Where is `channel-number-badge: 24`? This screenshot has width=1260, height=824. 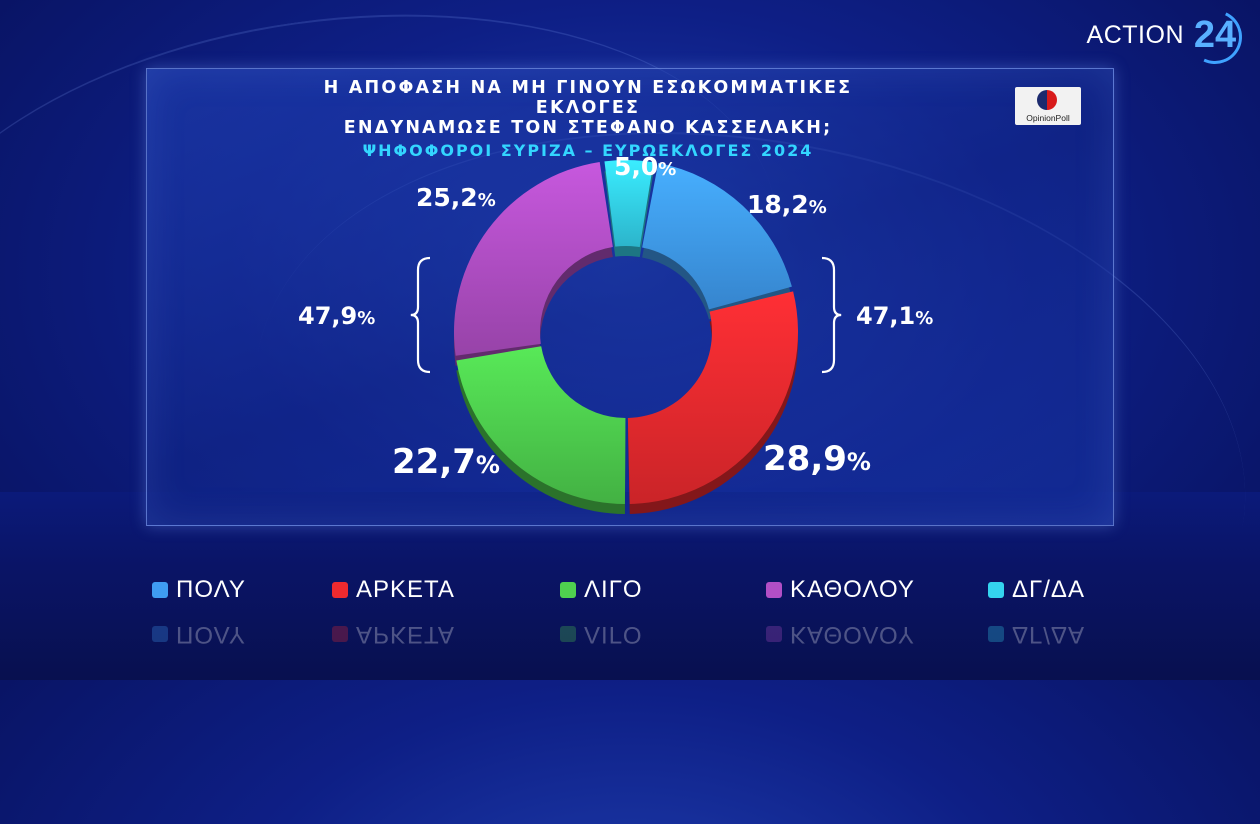
channel-number-badge: 24 is located at coordinates (1215, 37).